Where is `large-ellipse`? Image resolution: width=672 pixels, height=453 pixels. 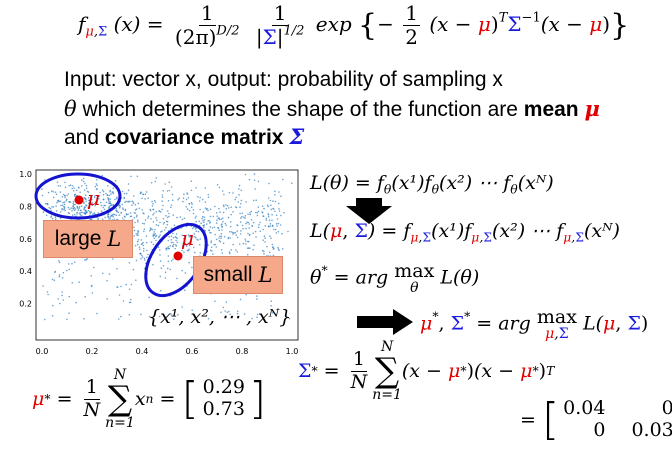
large-ellipse is located at coordinates (78, 196).